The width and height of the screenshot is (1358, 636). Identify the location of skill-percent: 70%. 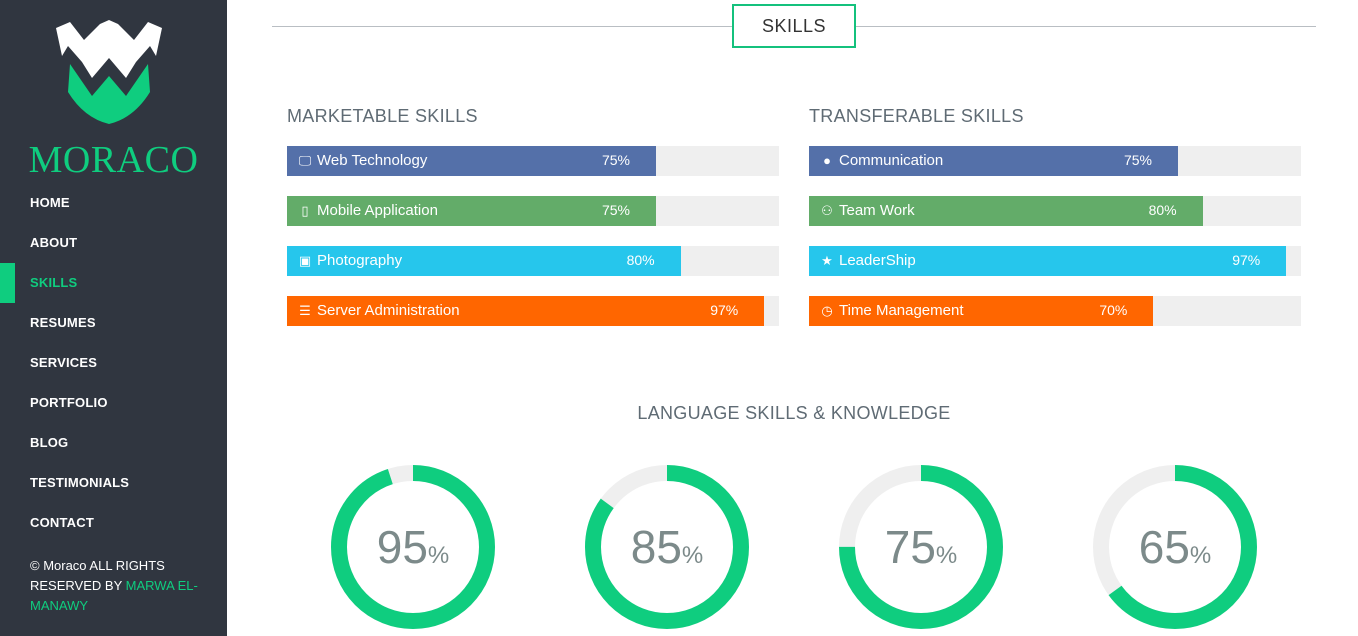
(1113, 310).